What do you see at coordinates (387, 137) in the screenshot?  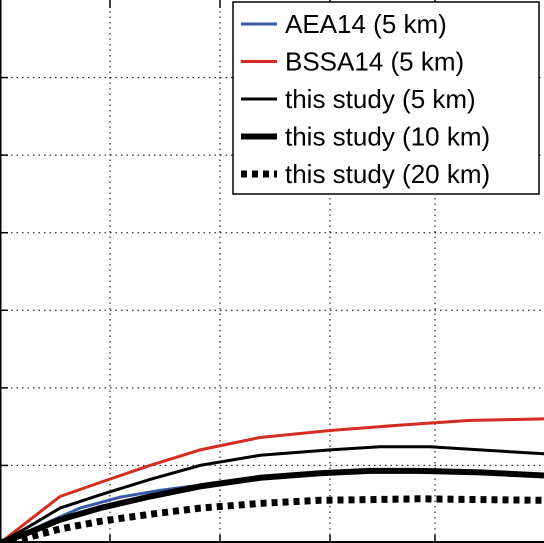 I see `legend-label-4: this study (10 km)` at bounding box center [387, 137].